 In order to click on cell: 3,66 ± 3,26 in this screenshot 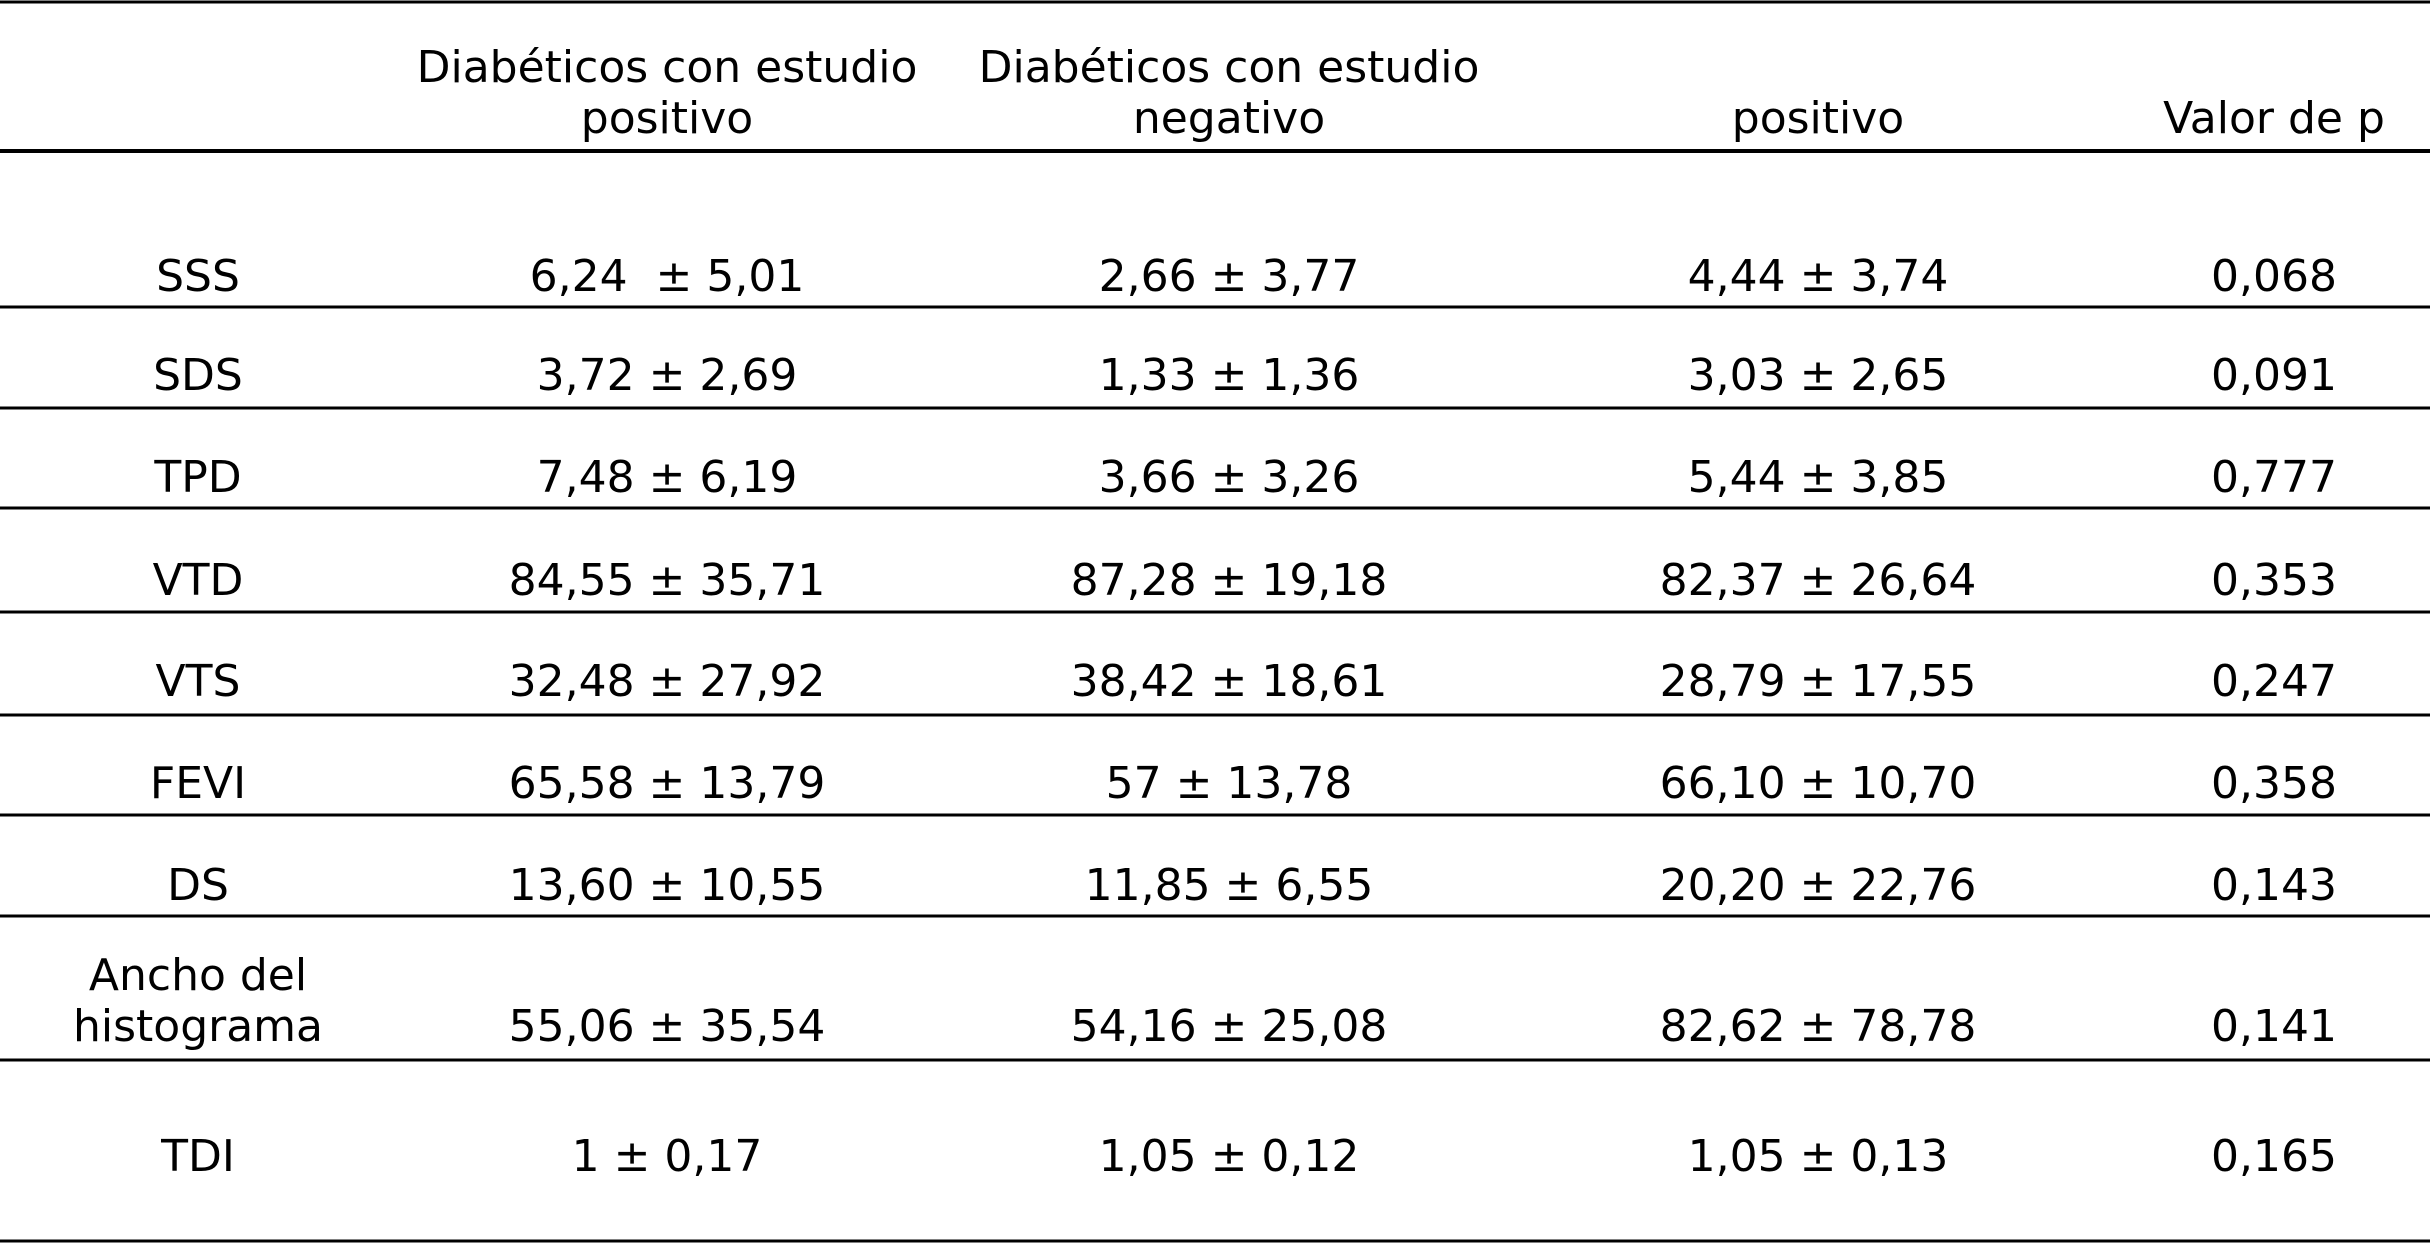, I will do `click(1229, 477)`.